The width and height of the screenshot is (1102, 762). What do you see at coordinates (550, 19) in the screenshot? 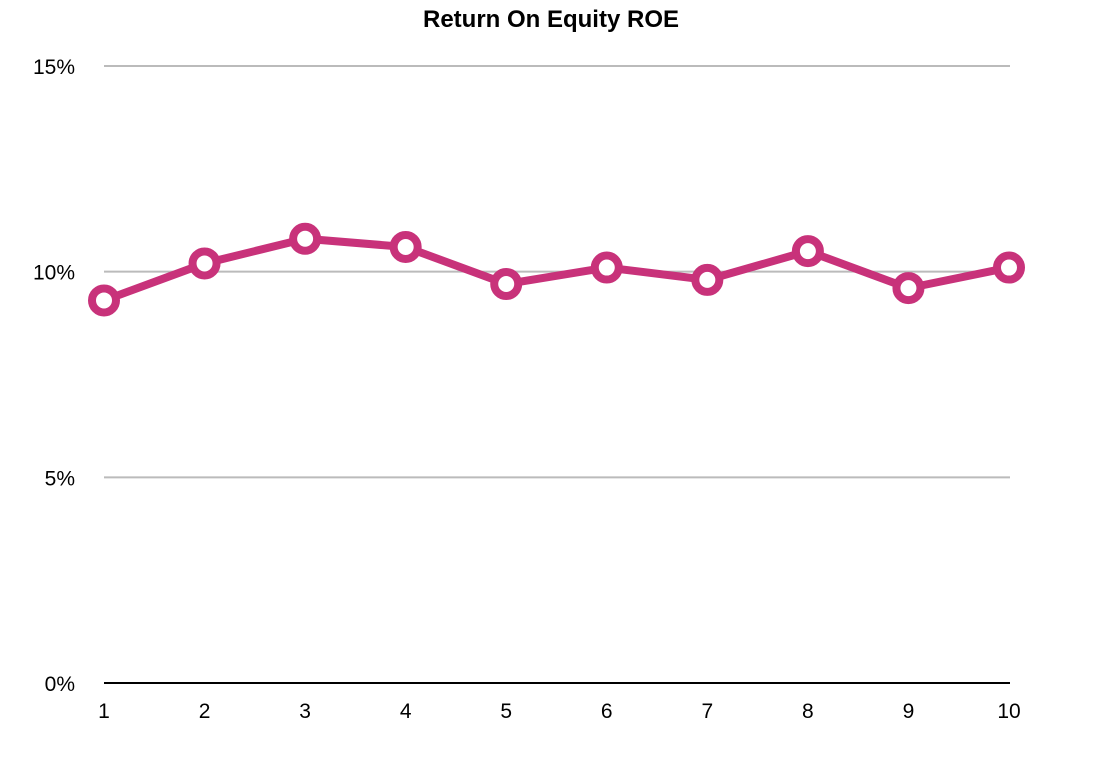
I see `chart-title: Return On Equity ROE` at bounding box center [550, 19].